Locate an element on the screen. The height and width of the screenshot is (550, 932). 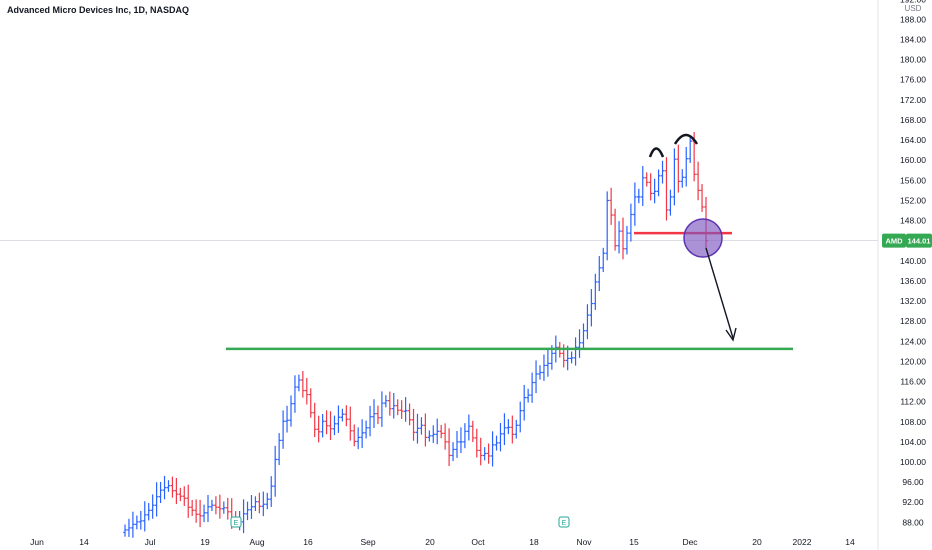
time-tick-label: 18 is located at coordinates (534, 542).